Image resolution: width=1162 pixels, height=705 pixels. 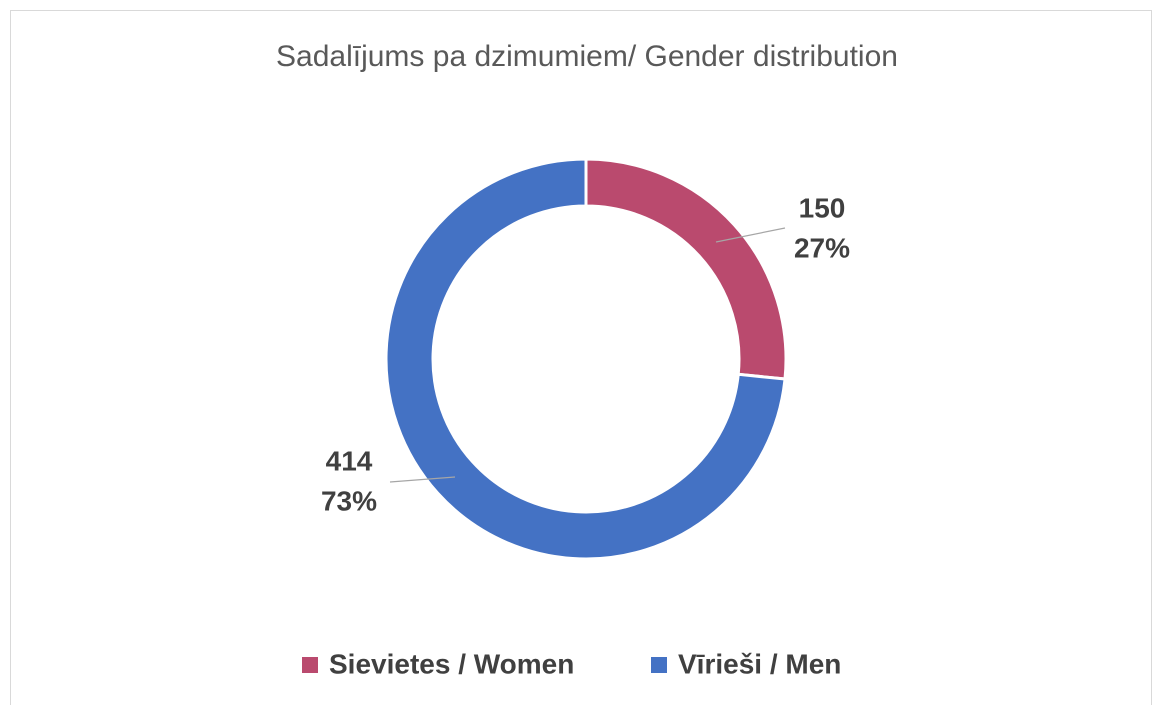 What do you see at coordinates (349, 500) in the screenshot?
I see `data-label-percent: 73%` at bounding box center [349, 500].